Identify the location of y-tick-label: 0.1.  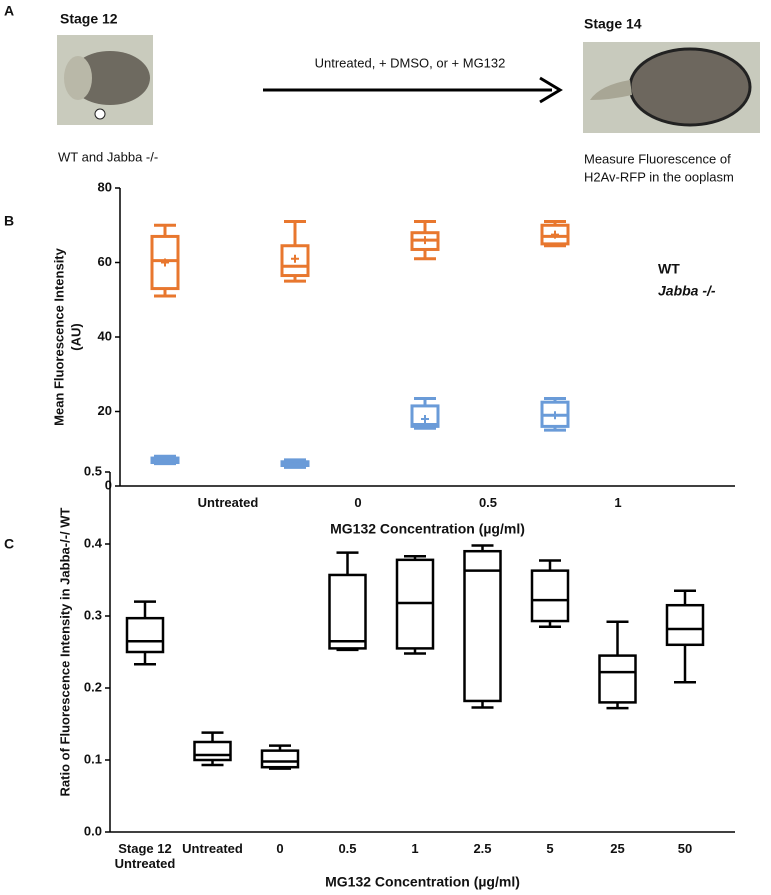
(93, 758).